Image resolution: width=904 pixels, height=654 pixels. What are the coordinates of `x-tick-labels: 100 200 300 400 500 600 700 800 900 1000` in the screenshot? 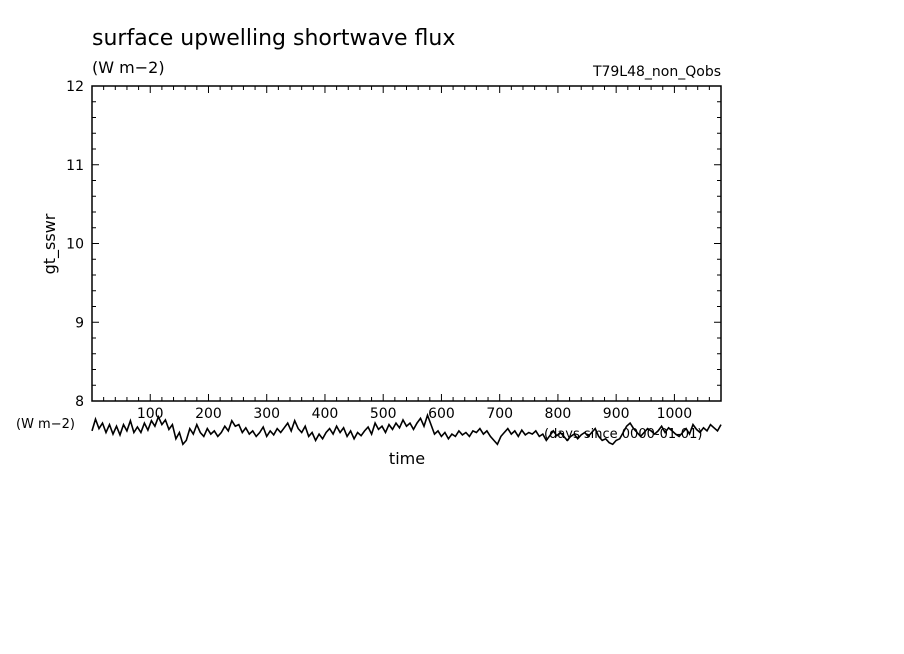 It's located at (414, 414).